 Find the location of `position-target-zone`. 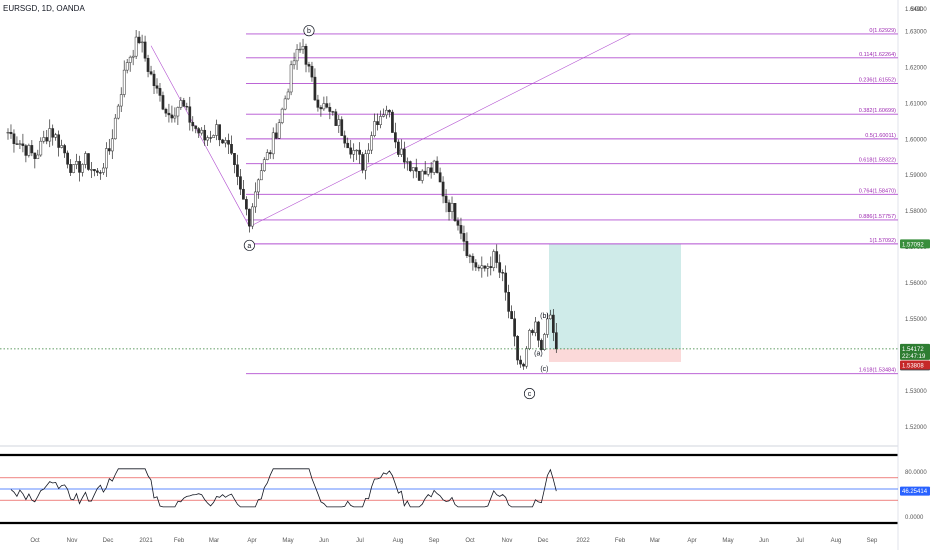

position-target-zone is located at coordinates (615, 296).